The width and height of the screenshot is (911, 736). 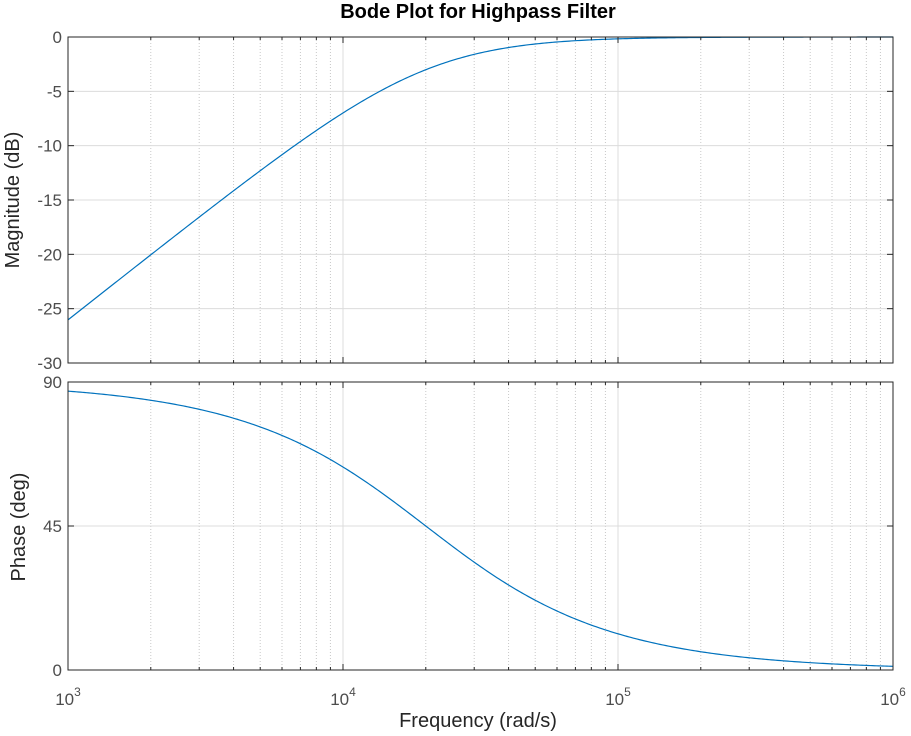 What do you see at coordinates (57, 670) in the screenshot?
I see `phase-y-tick-label: 0` at bounding box center [57, 670].